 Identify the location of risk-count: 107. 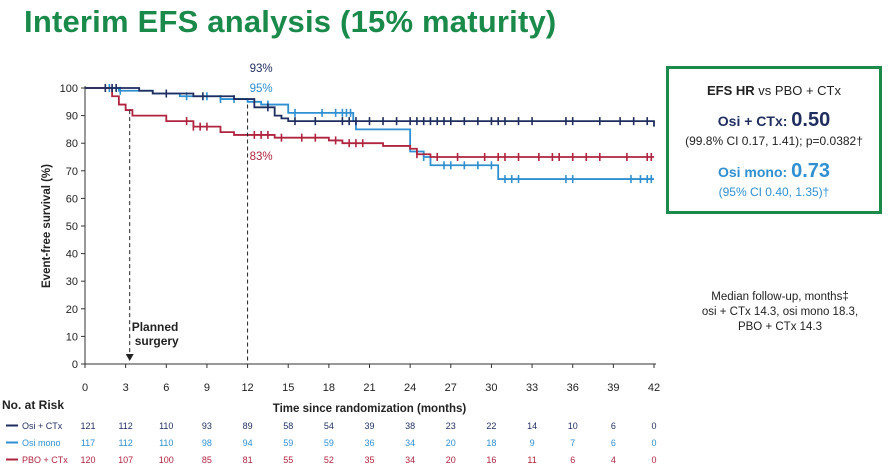
(125, 460).